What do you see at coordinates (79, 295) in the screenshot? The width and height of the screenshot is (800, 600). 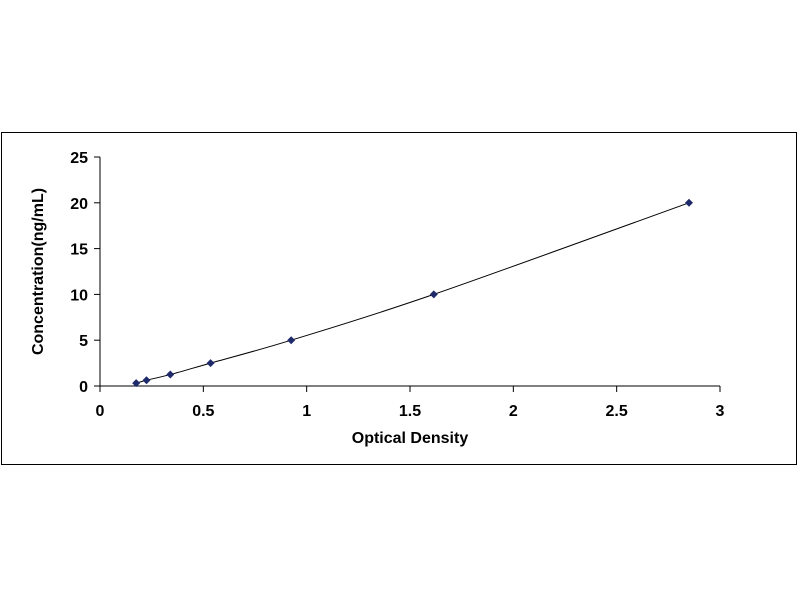 I see `y-tick-label: 10` at bounding box center [79, 295].